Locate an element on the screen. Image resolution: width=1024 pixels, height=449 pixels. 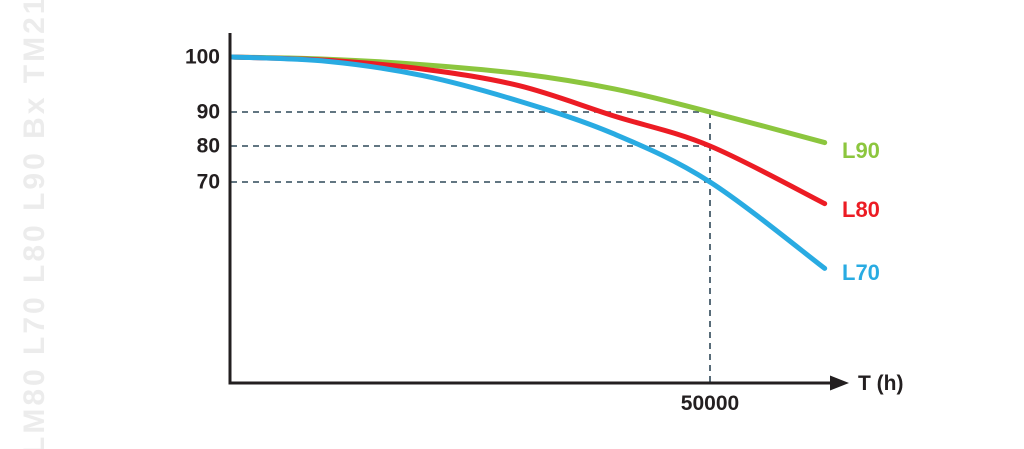
series-label-l90: L90 is located at coordinates (861, 150).